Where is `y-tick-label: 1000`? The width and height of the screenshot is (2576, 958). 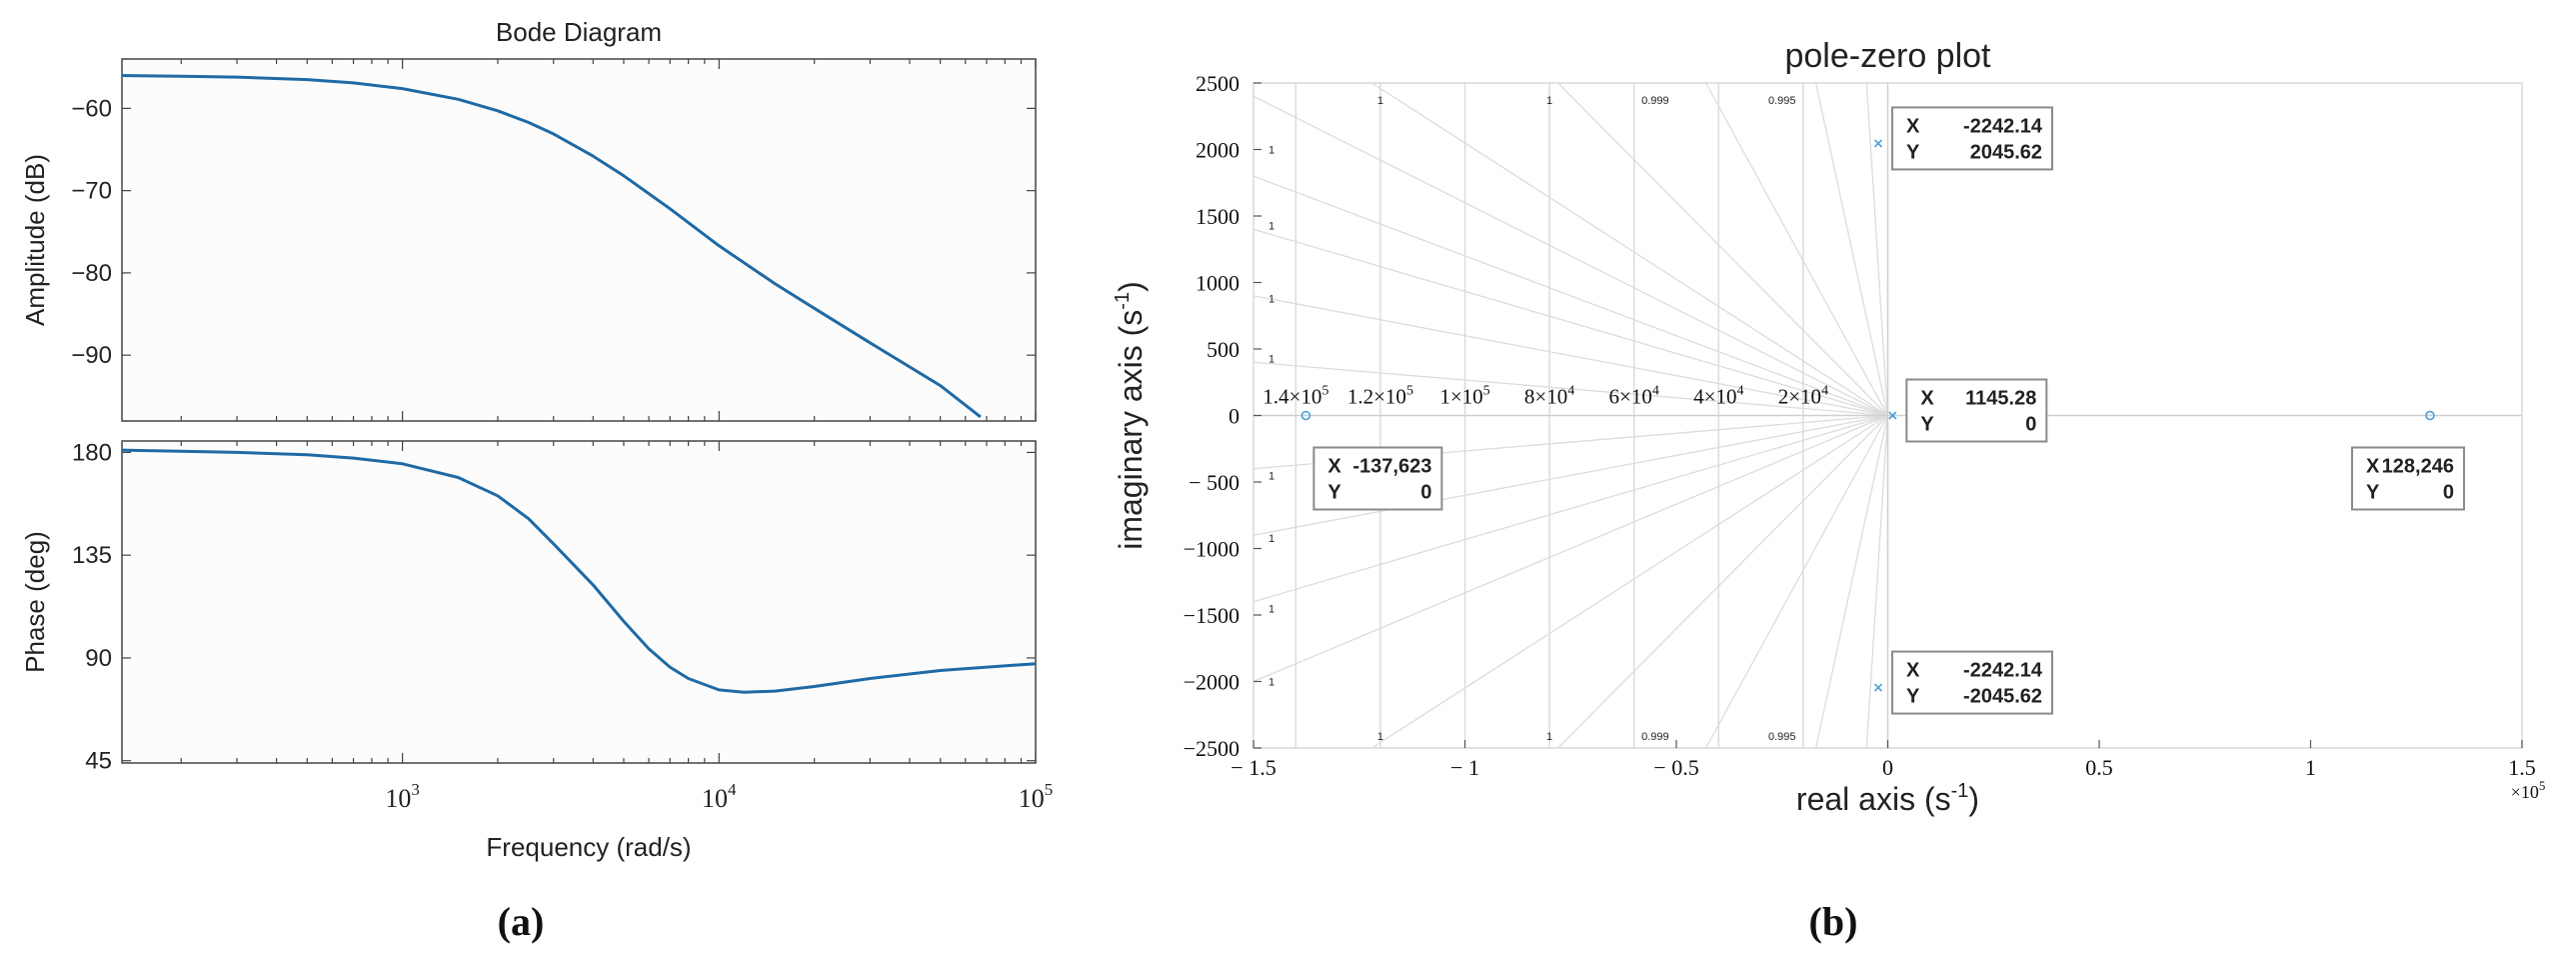
y-tick-label: 1000 is located at coordinates (1218, 283).